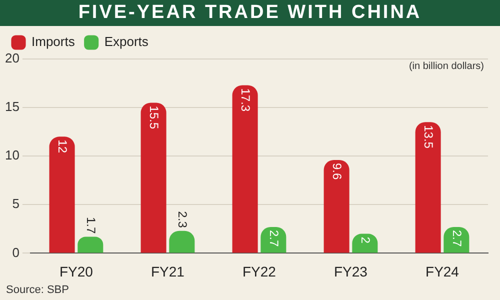  Describe the element at coordinates (126, 42) in the screenshot. I see `legend-label: Exports` at that location.